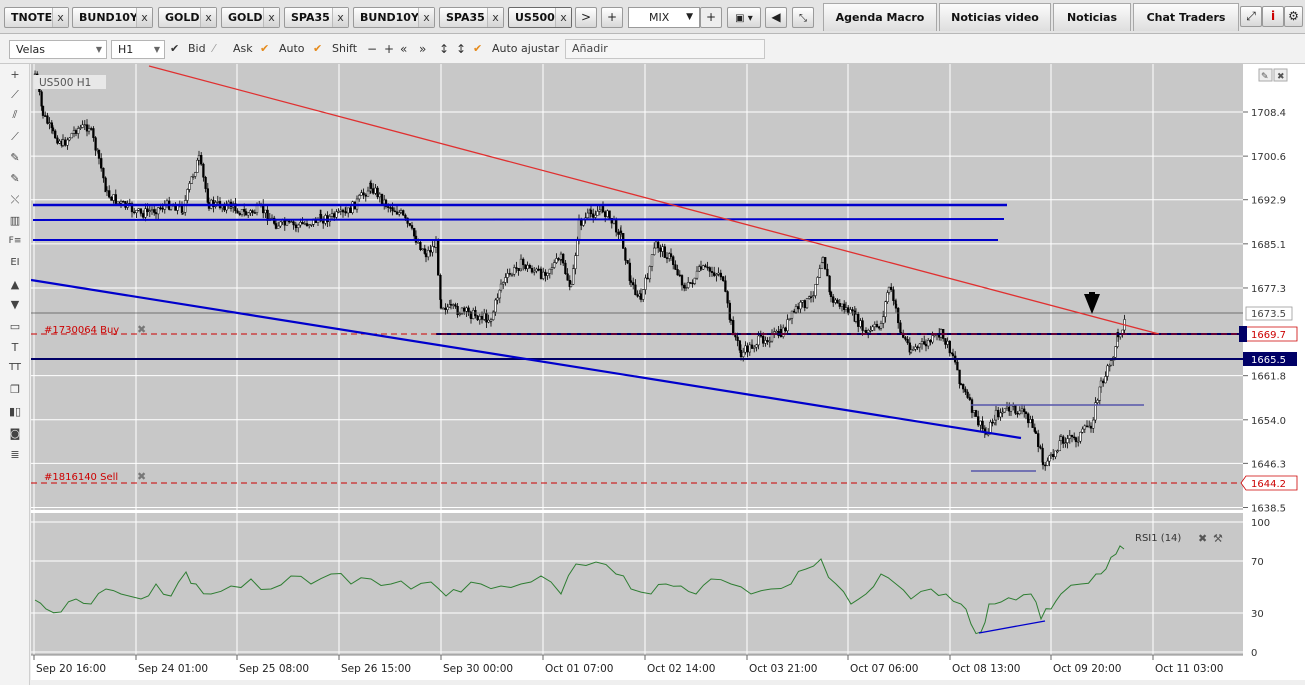  What do you see at coordinates (1186, 17) in the screenshot?
I see `tab-chat-traders: Chat Traders` at bounding box center [1186, 17].